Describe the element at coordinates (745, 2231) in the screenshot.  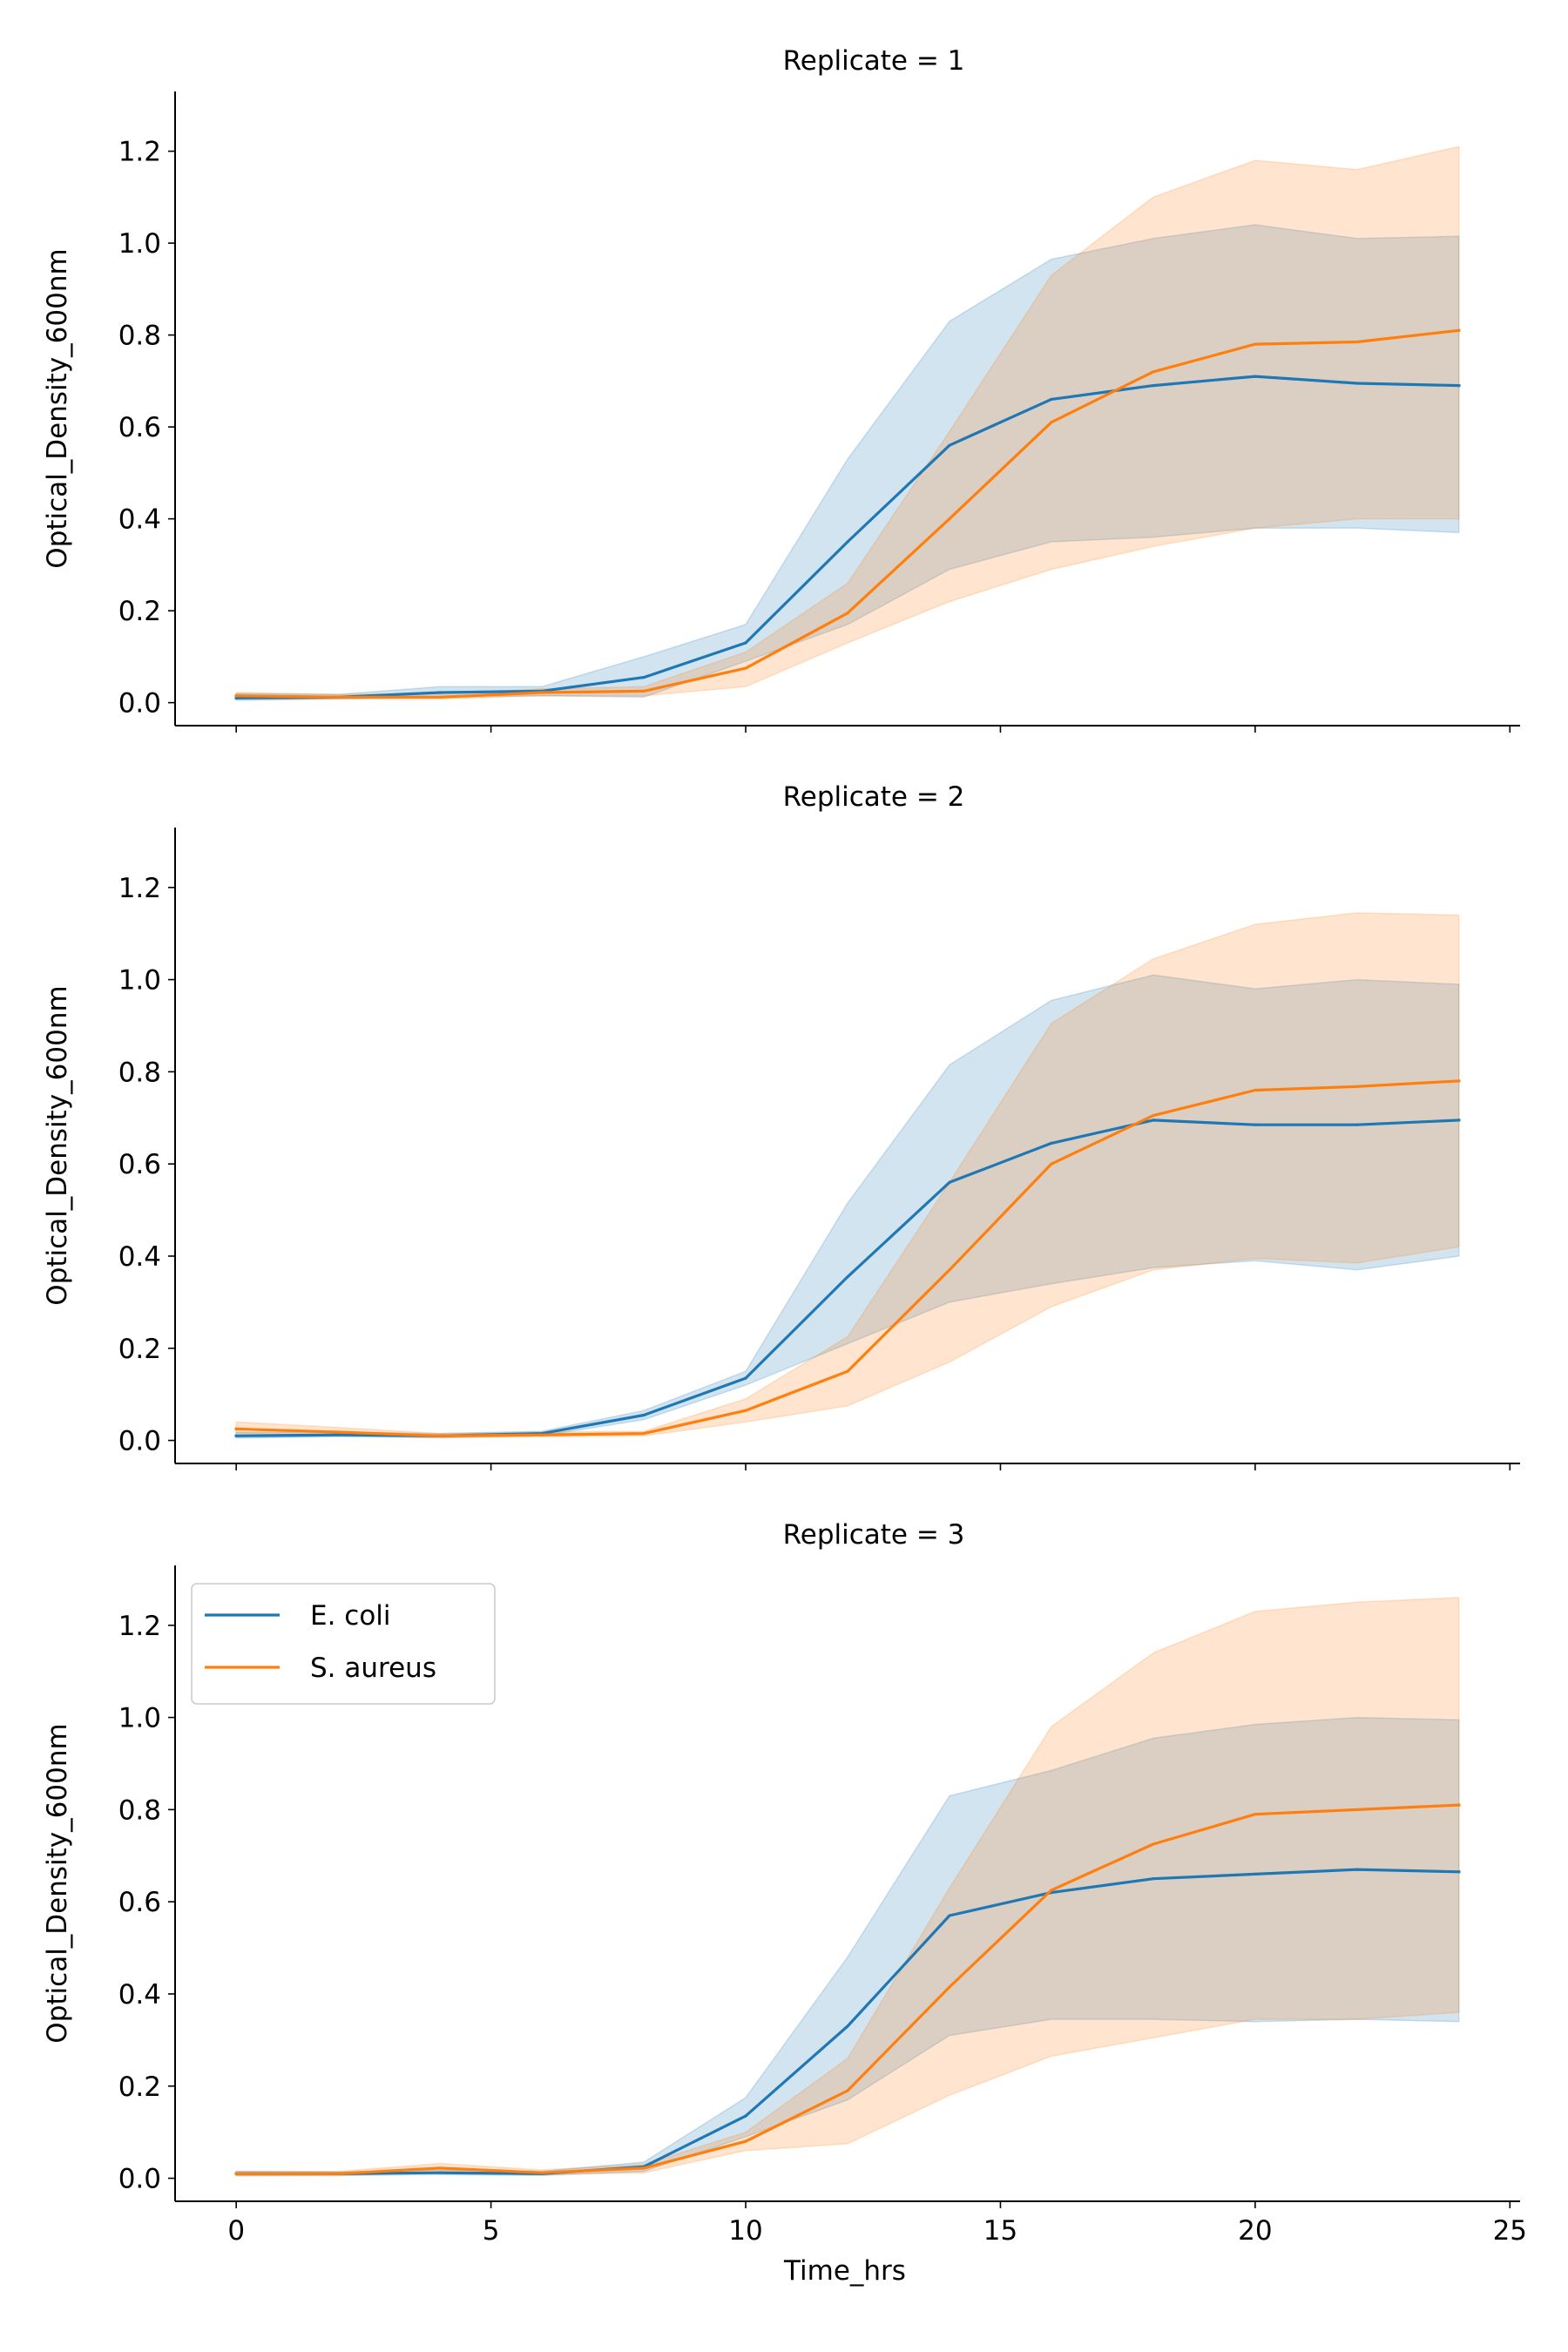
I see `x-tick-label: 10` at that location.